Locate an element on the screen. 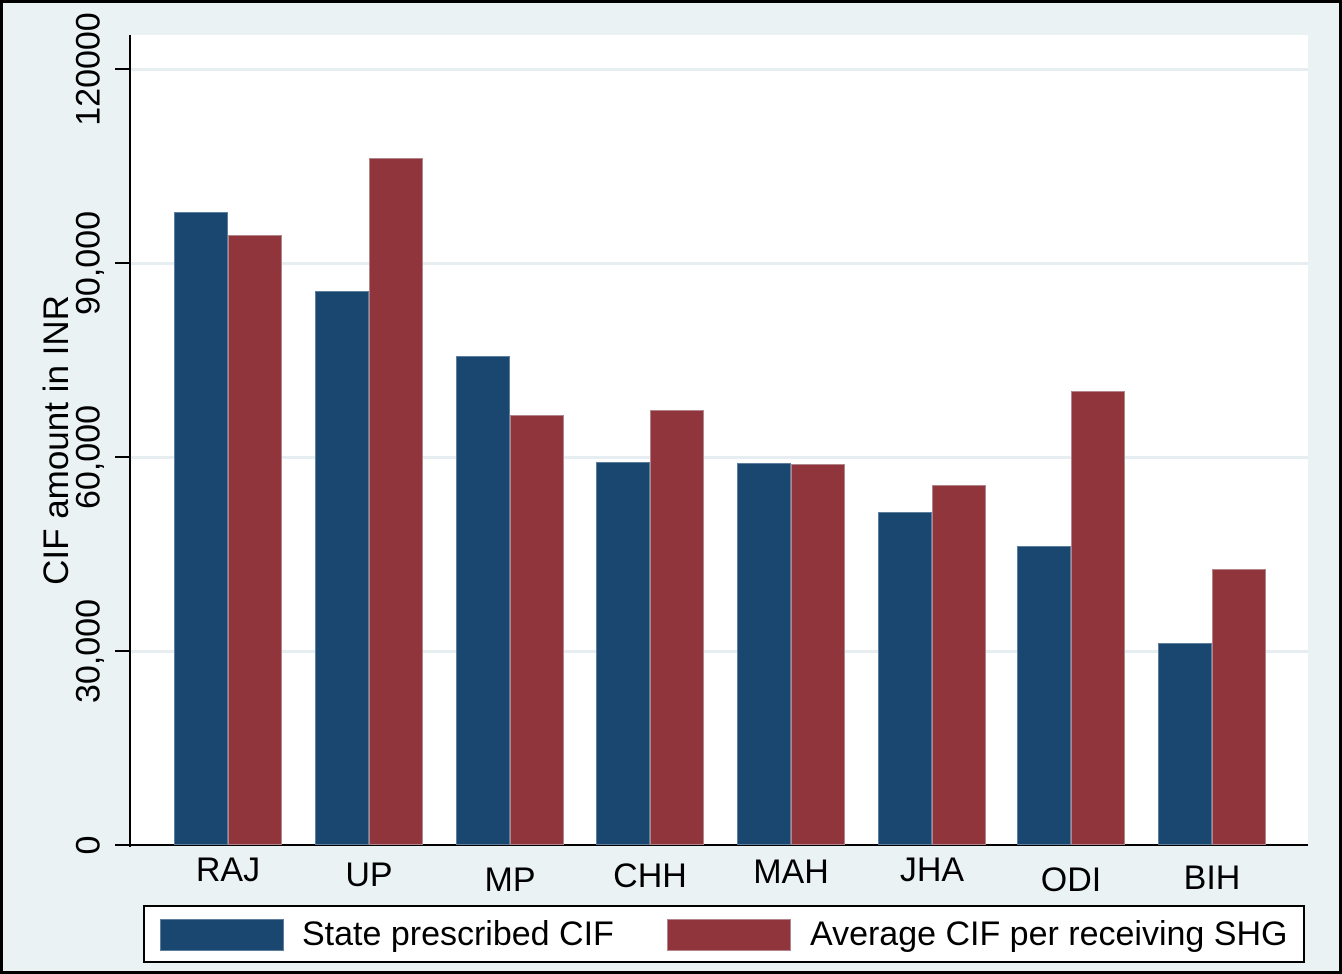 The image size is (1342, 974). gridline-30,000 is located at coordinates (719, 651).